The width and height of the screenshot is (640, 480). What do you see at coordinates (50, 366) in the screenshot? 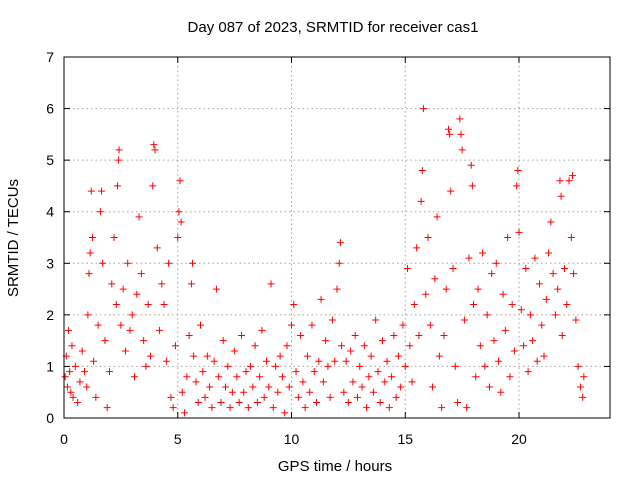
I see `y-tick-label: 1` at bounding box center [50, 366].